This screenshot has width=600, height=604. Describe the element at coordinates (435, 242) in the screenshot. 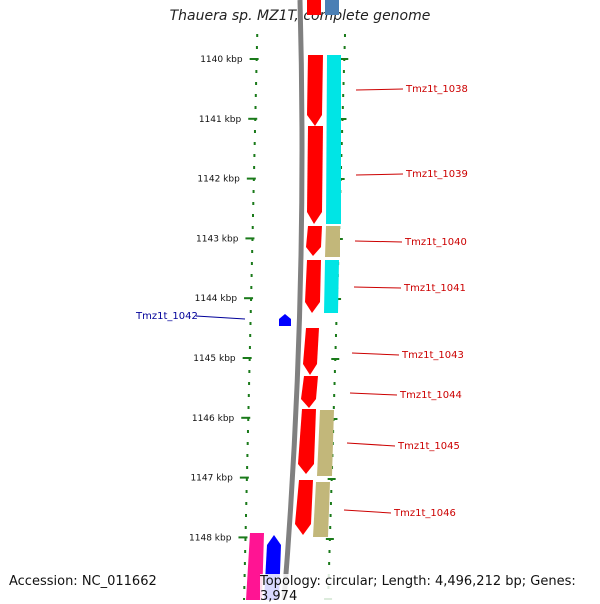

I see `gene-label: Tmz1t_1040` at that location.